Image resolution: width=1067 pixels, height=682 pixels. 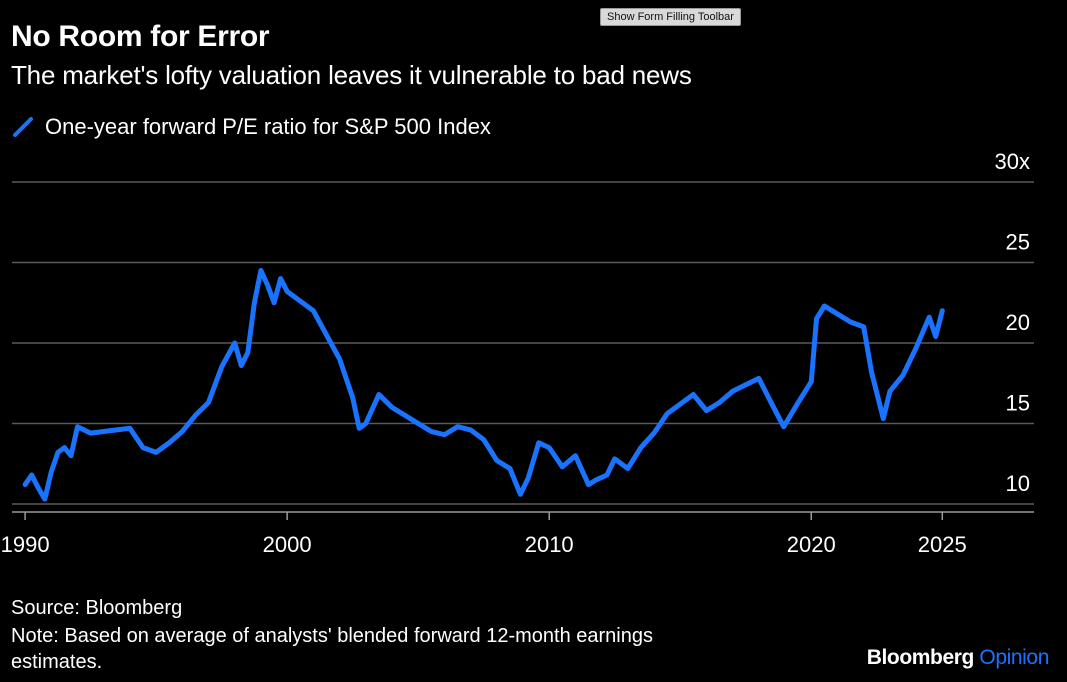 What do you see at coordinates (1018, 241) in the screenshot?
I see `y-tick-label-25: 25` at bounding box center [1018, 241].